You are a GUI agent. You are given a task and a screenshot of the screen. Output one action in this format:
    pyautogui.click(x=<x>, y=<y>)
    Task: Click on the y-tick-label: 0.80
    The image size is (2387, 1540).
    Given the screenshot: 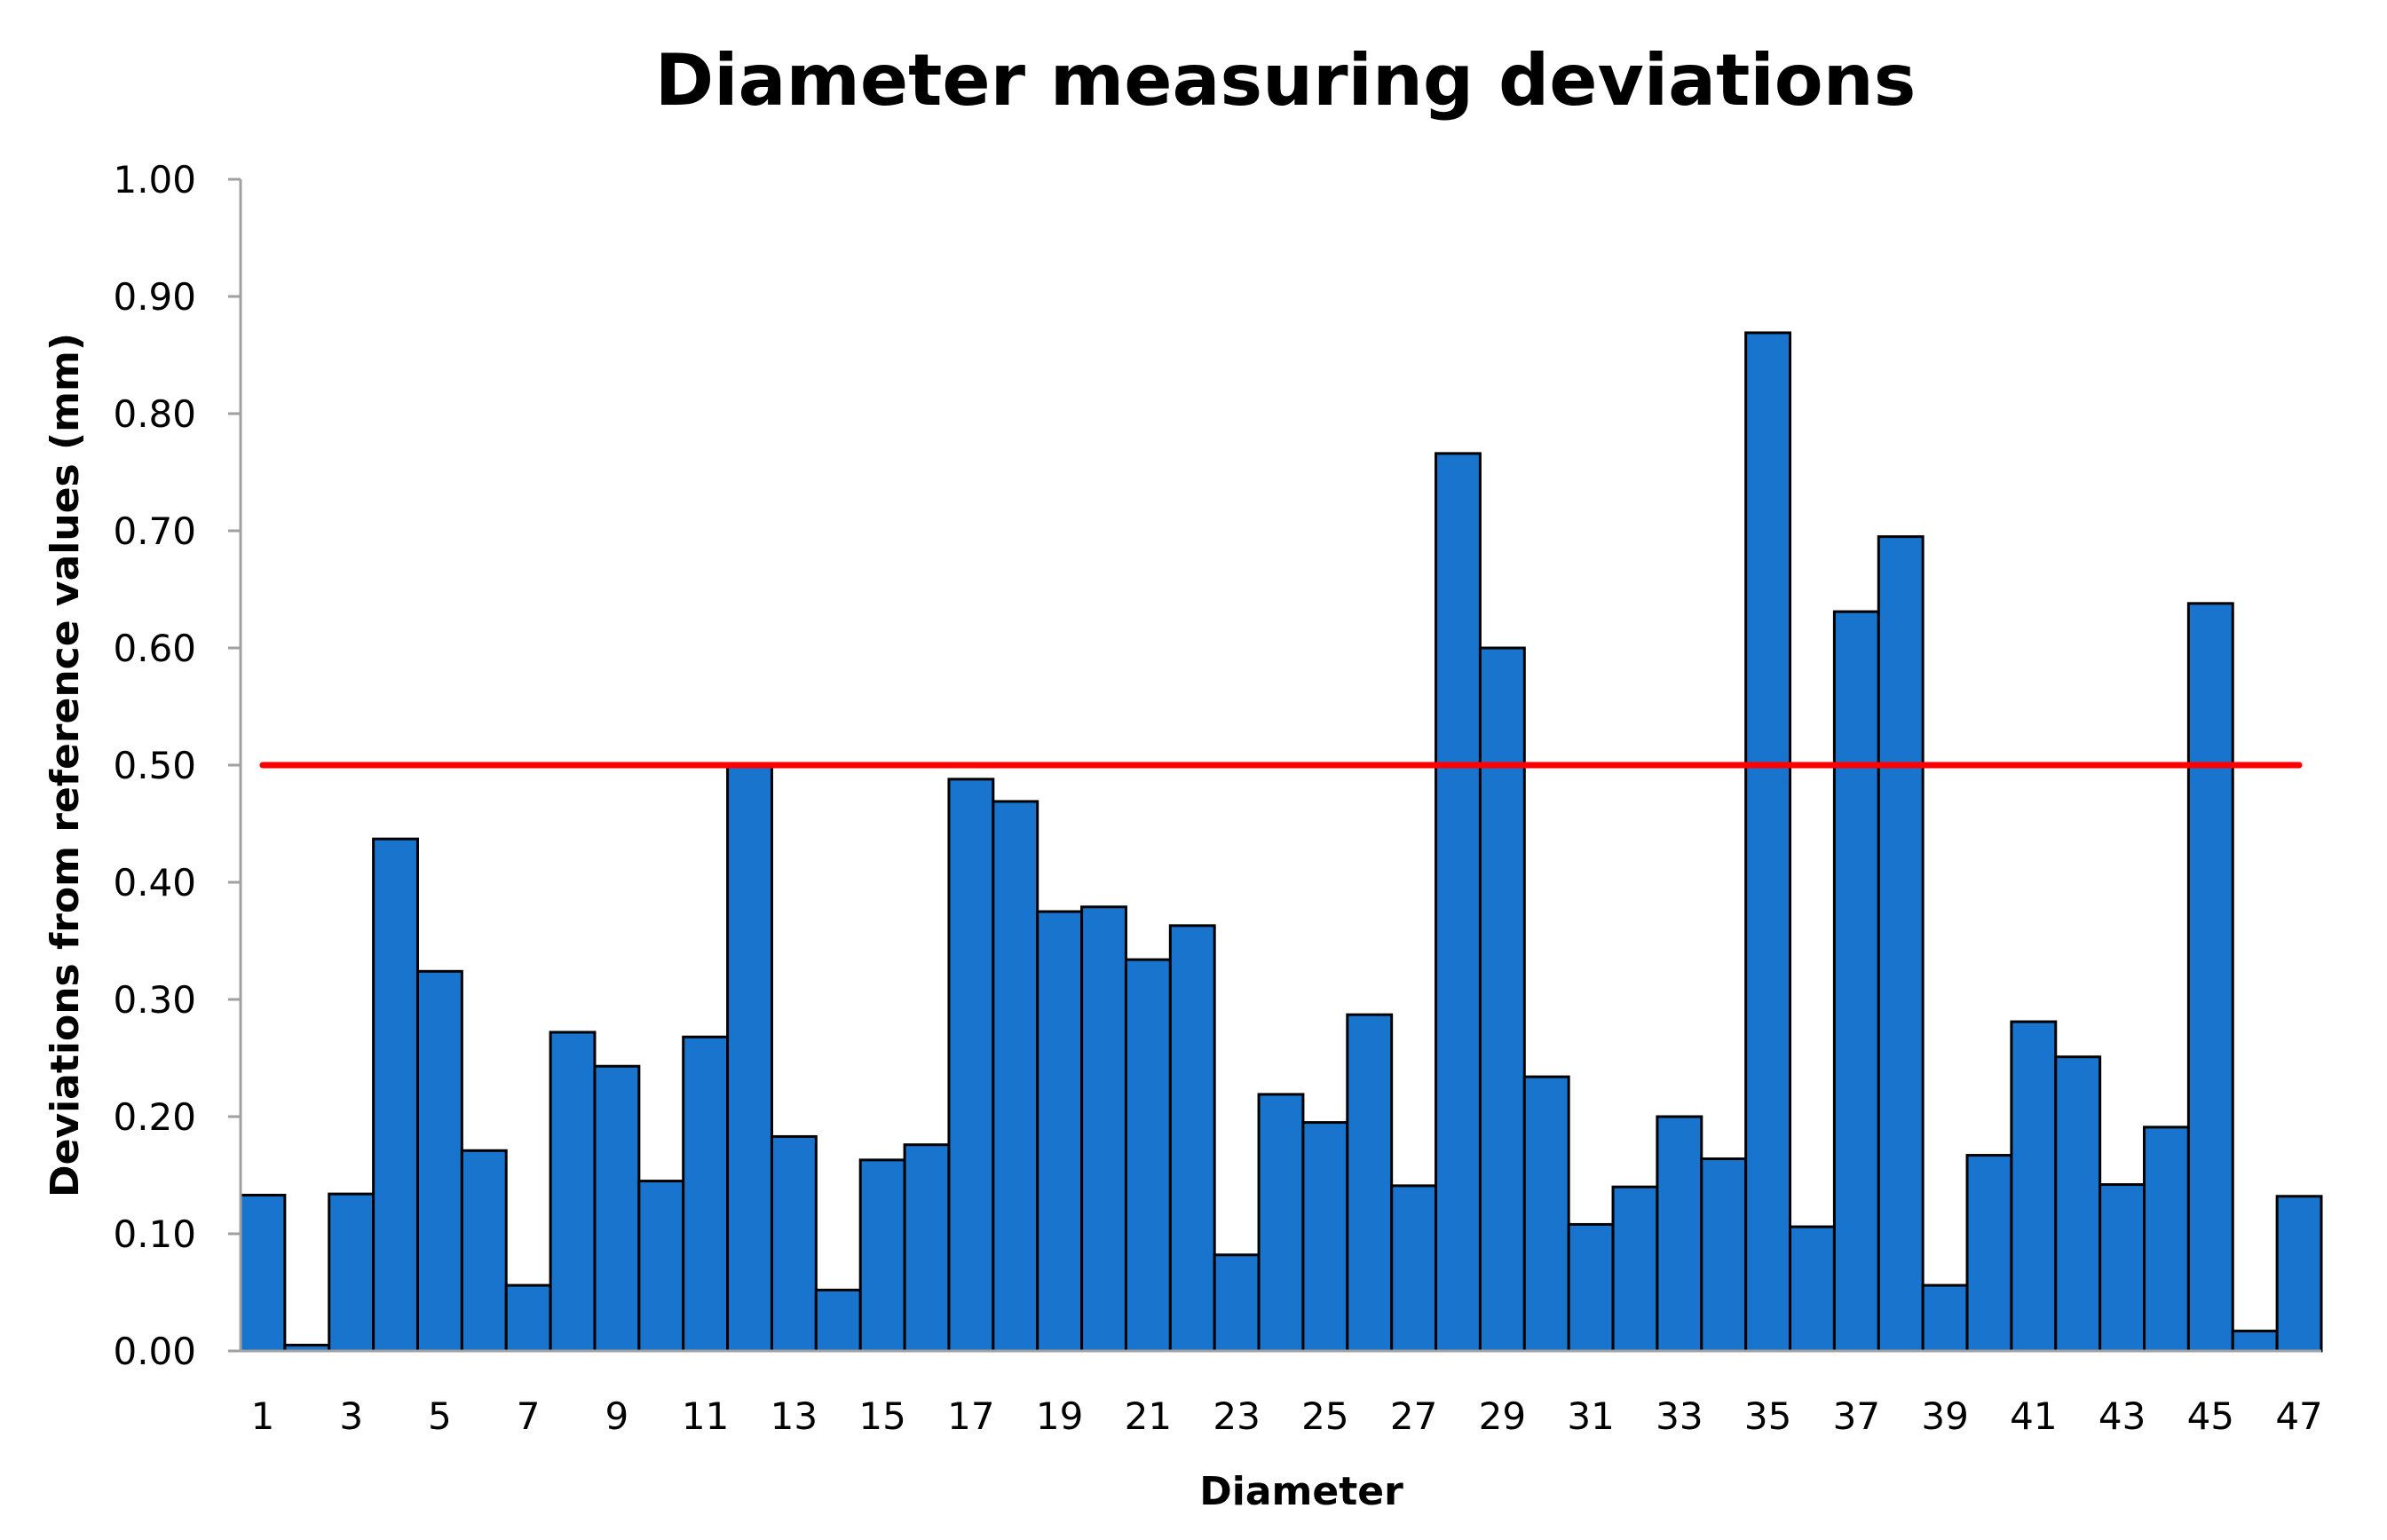 What is the action you would take?
    pyautogui.click(x=155, y=414)
    